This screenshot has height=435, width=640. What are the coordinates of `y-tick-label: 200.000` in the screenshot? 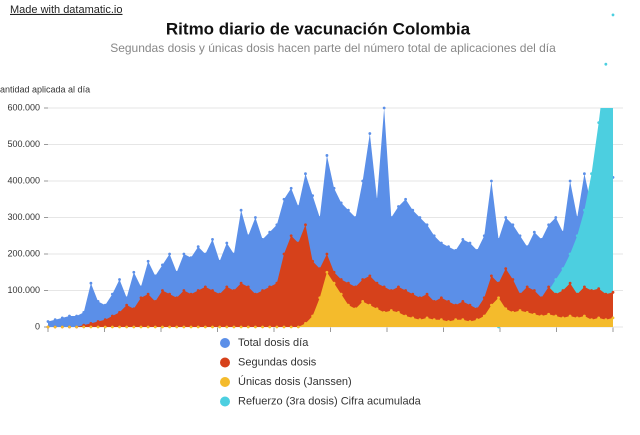 It's located at (23, 253).